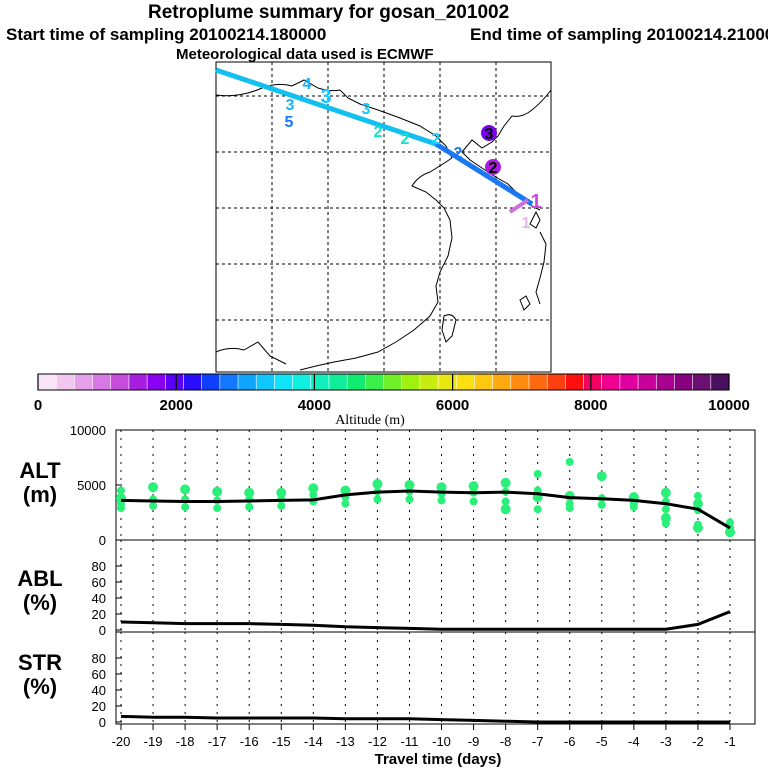  Describe the element at coordinates (441, 741) in the screenshot. I see `x-tick-label: -10` at that location.